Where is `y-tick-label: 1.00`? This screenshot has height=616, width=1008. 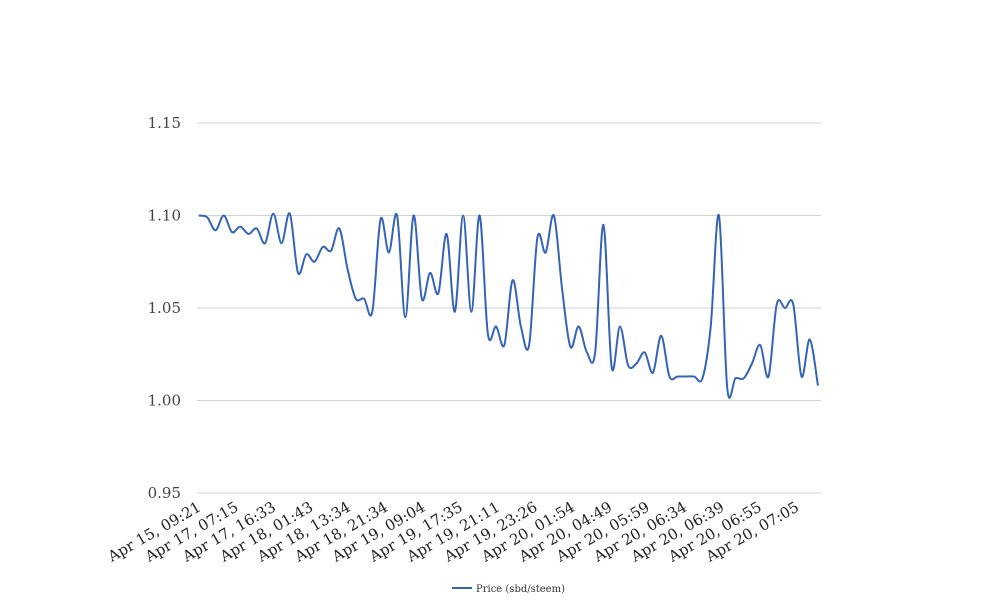 y-tick-label: 1.00 is located at coordinates (164, 401).